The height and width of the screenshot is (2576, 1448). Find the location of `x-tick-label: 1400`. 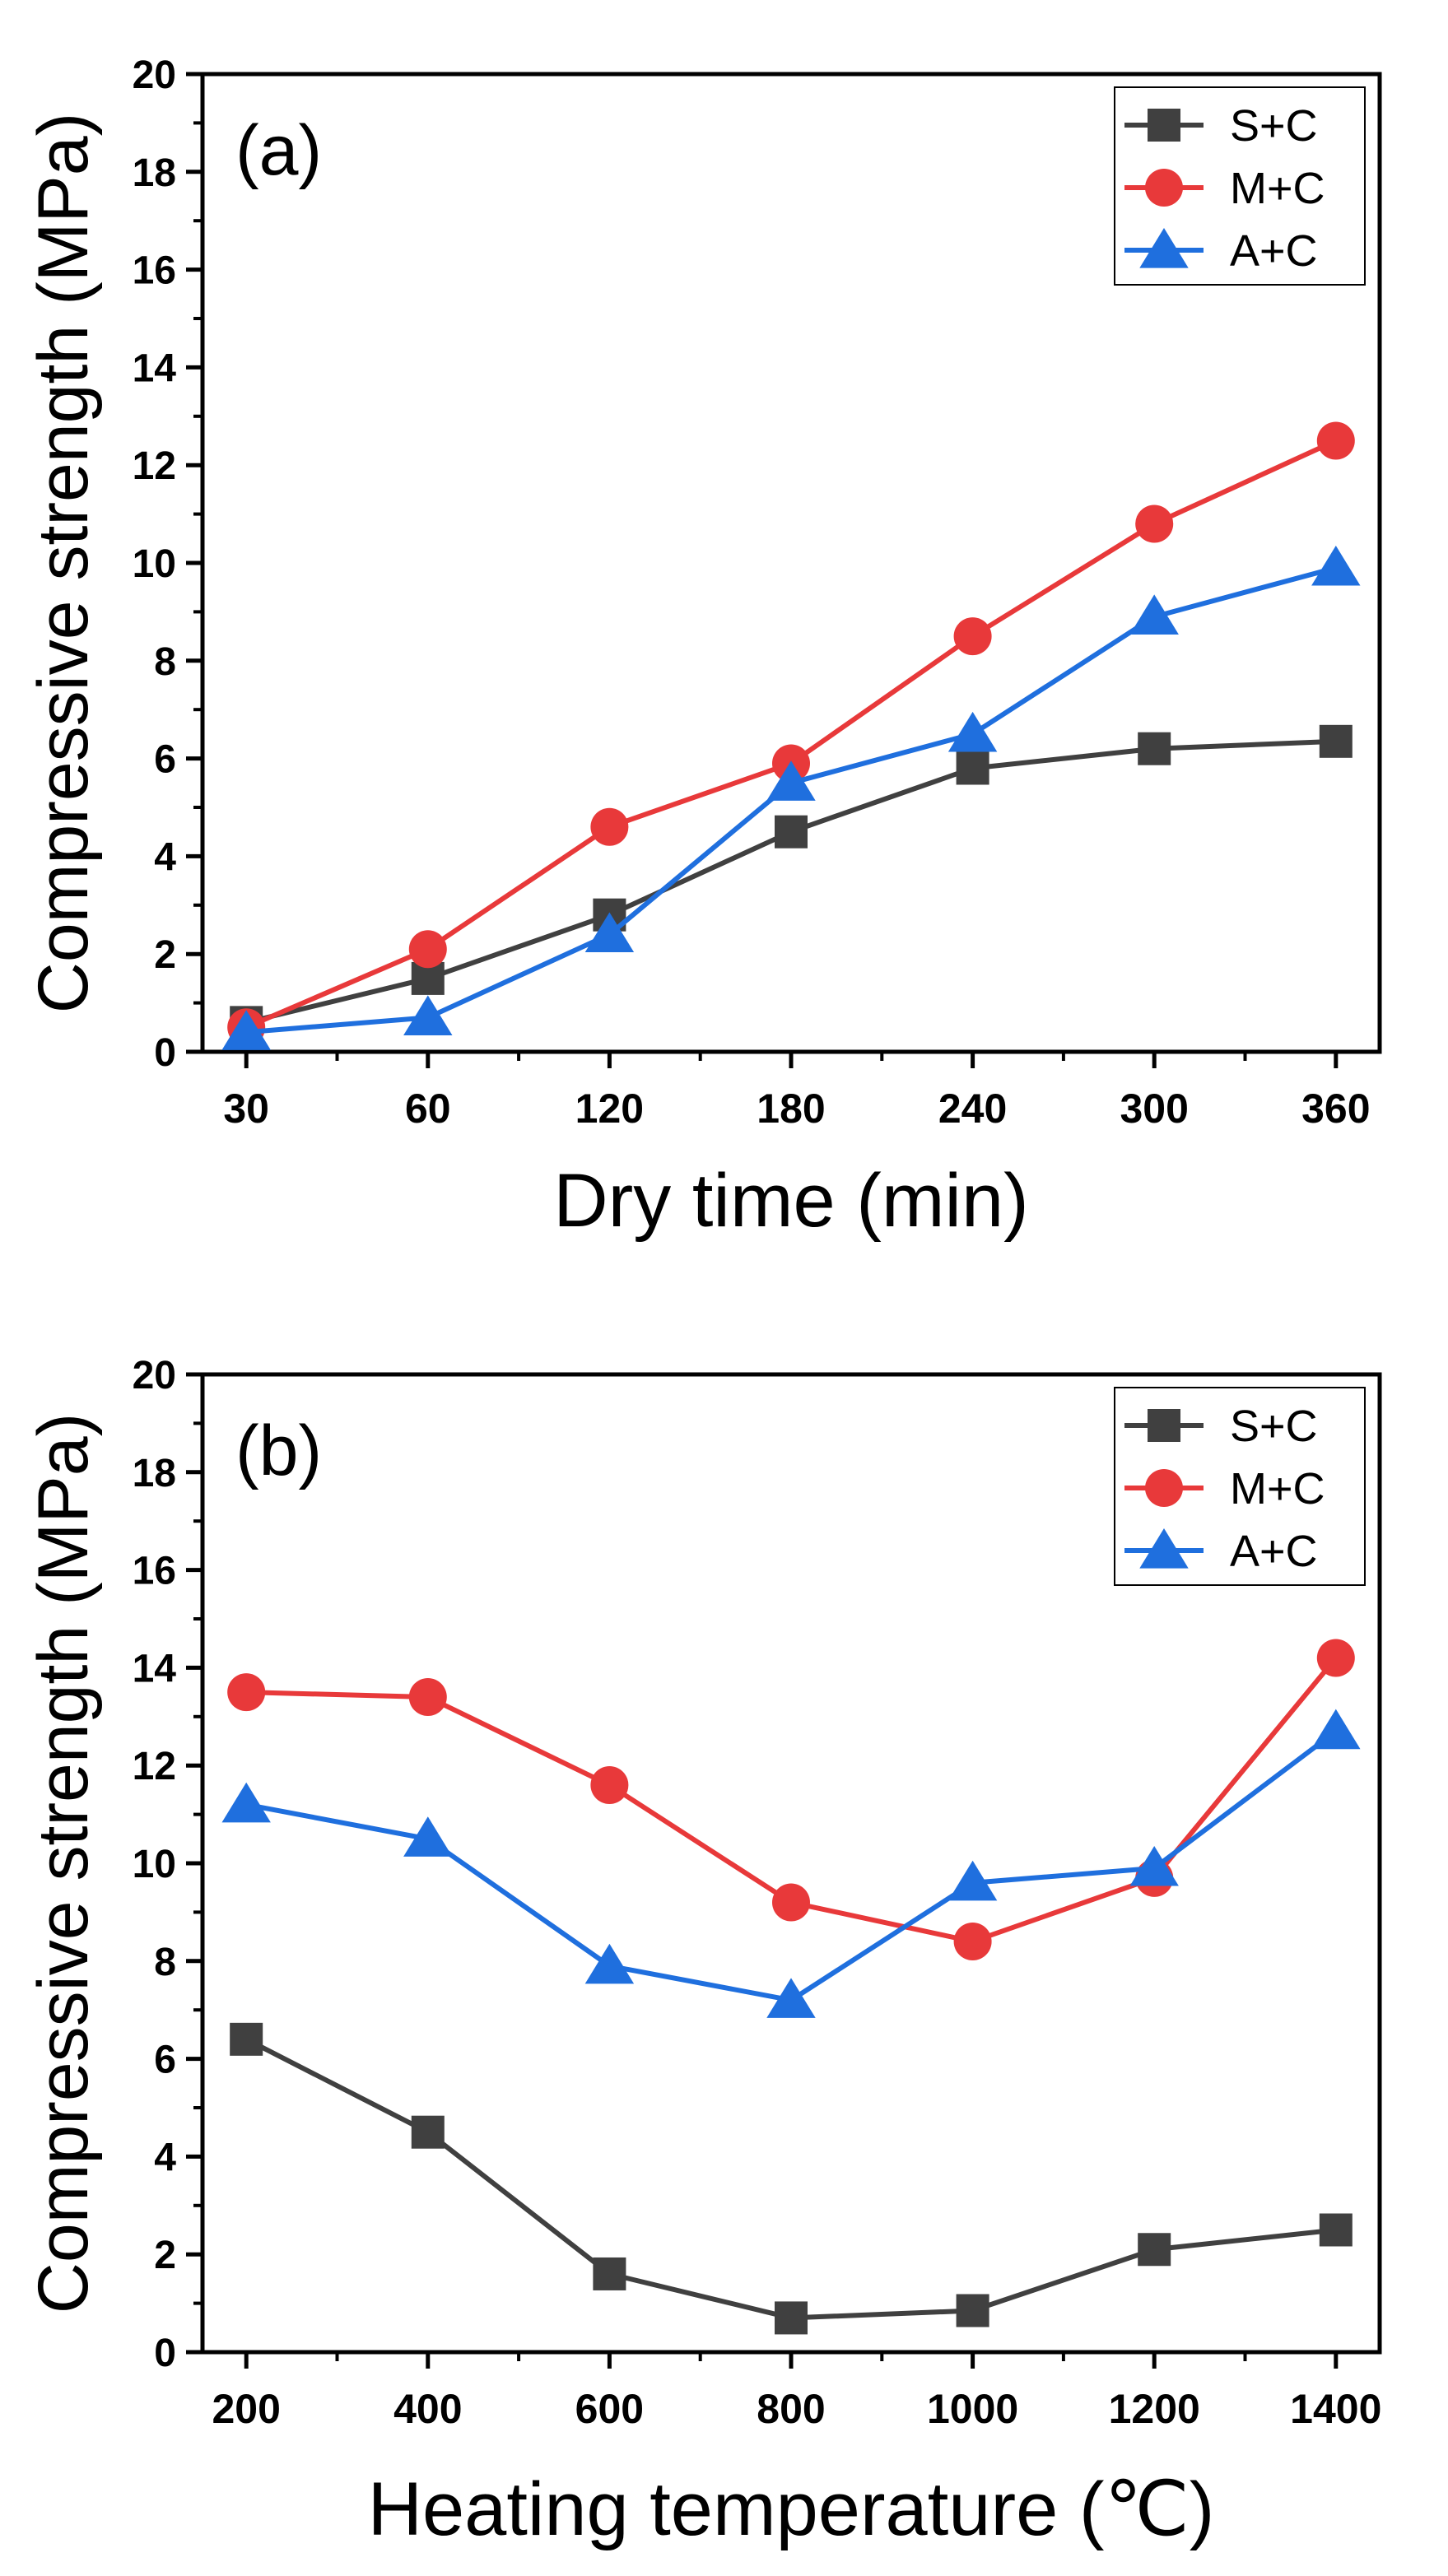

x-tick-label: 1400 is located at coordinates (1335, 2409).